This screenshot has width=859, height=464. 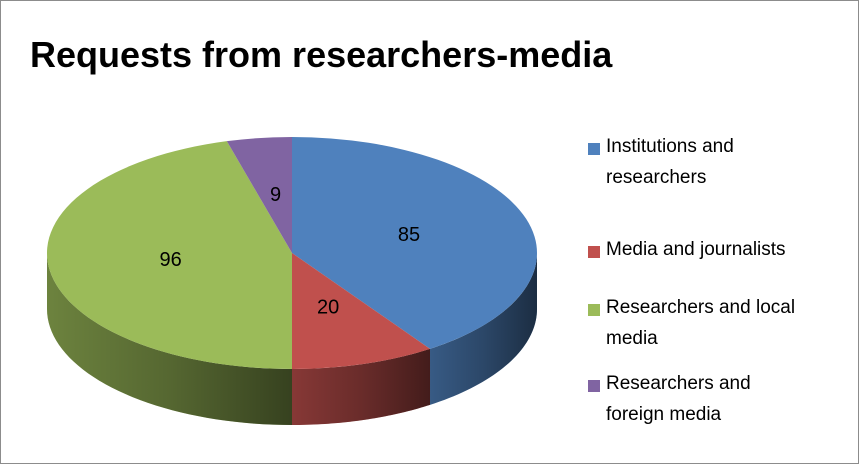 I want to click on legend-label: Media and journalists, so click(x=696, y=249).